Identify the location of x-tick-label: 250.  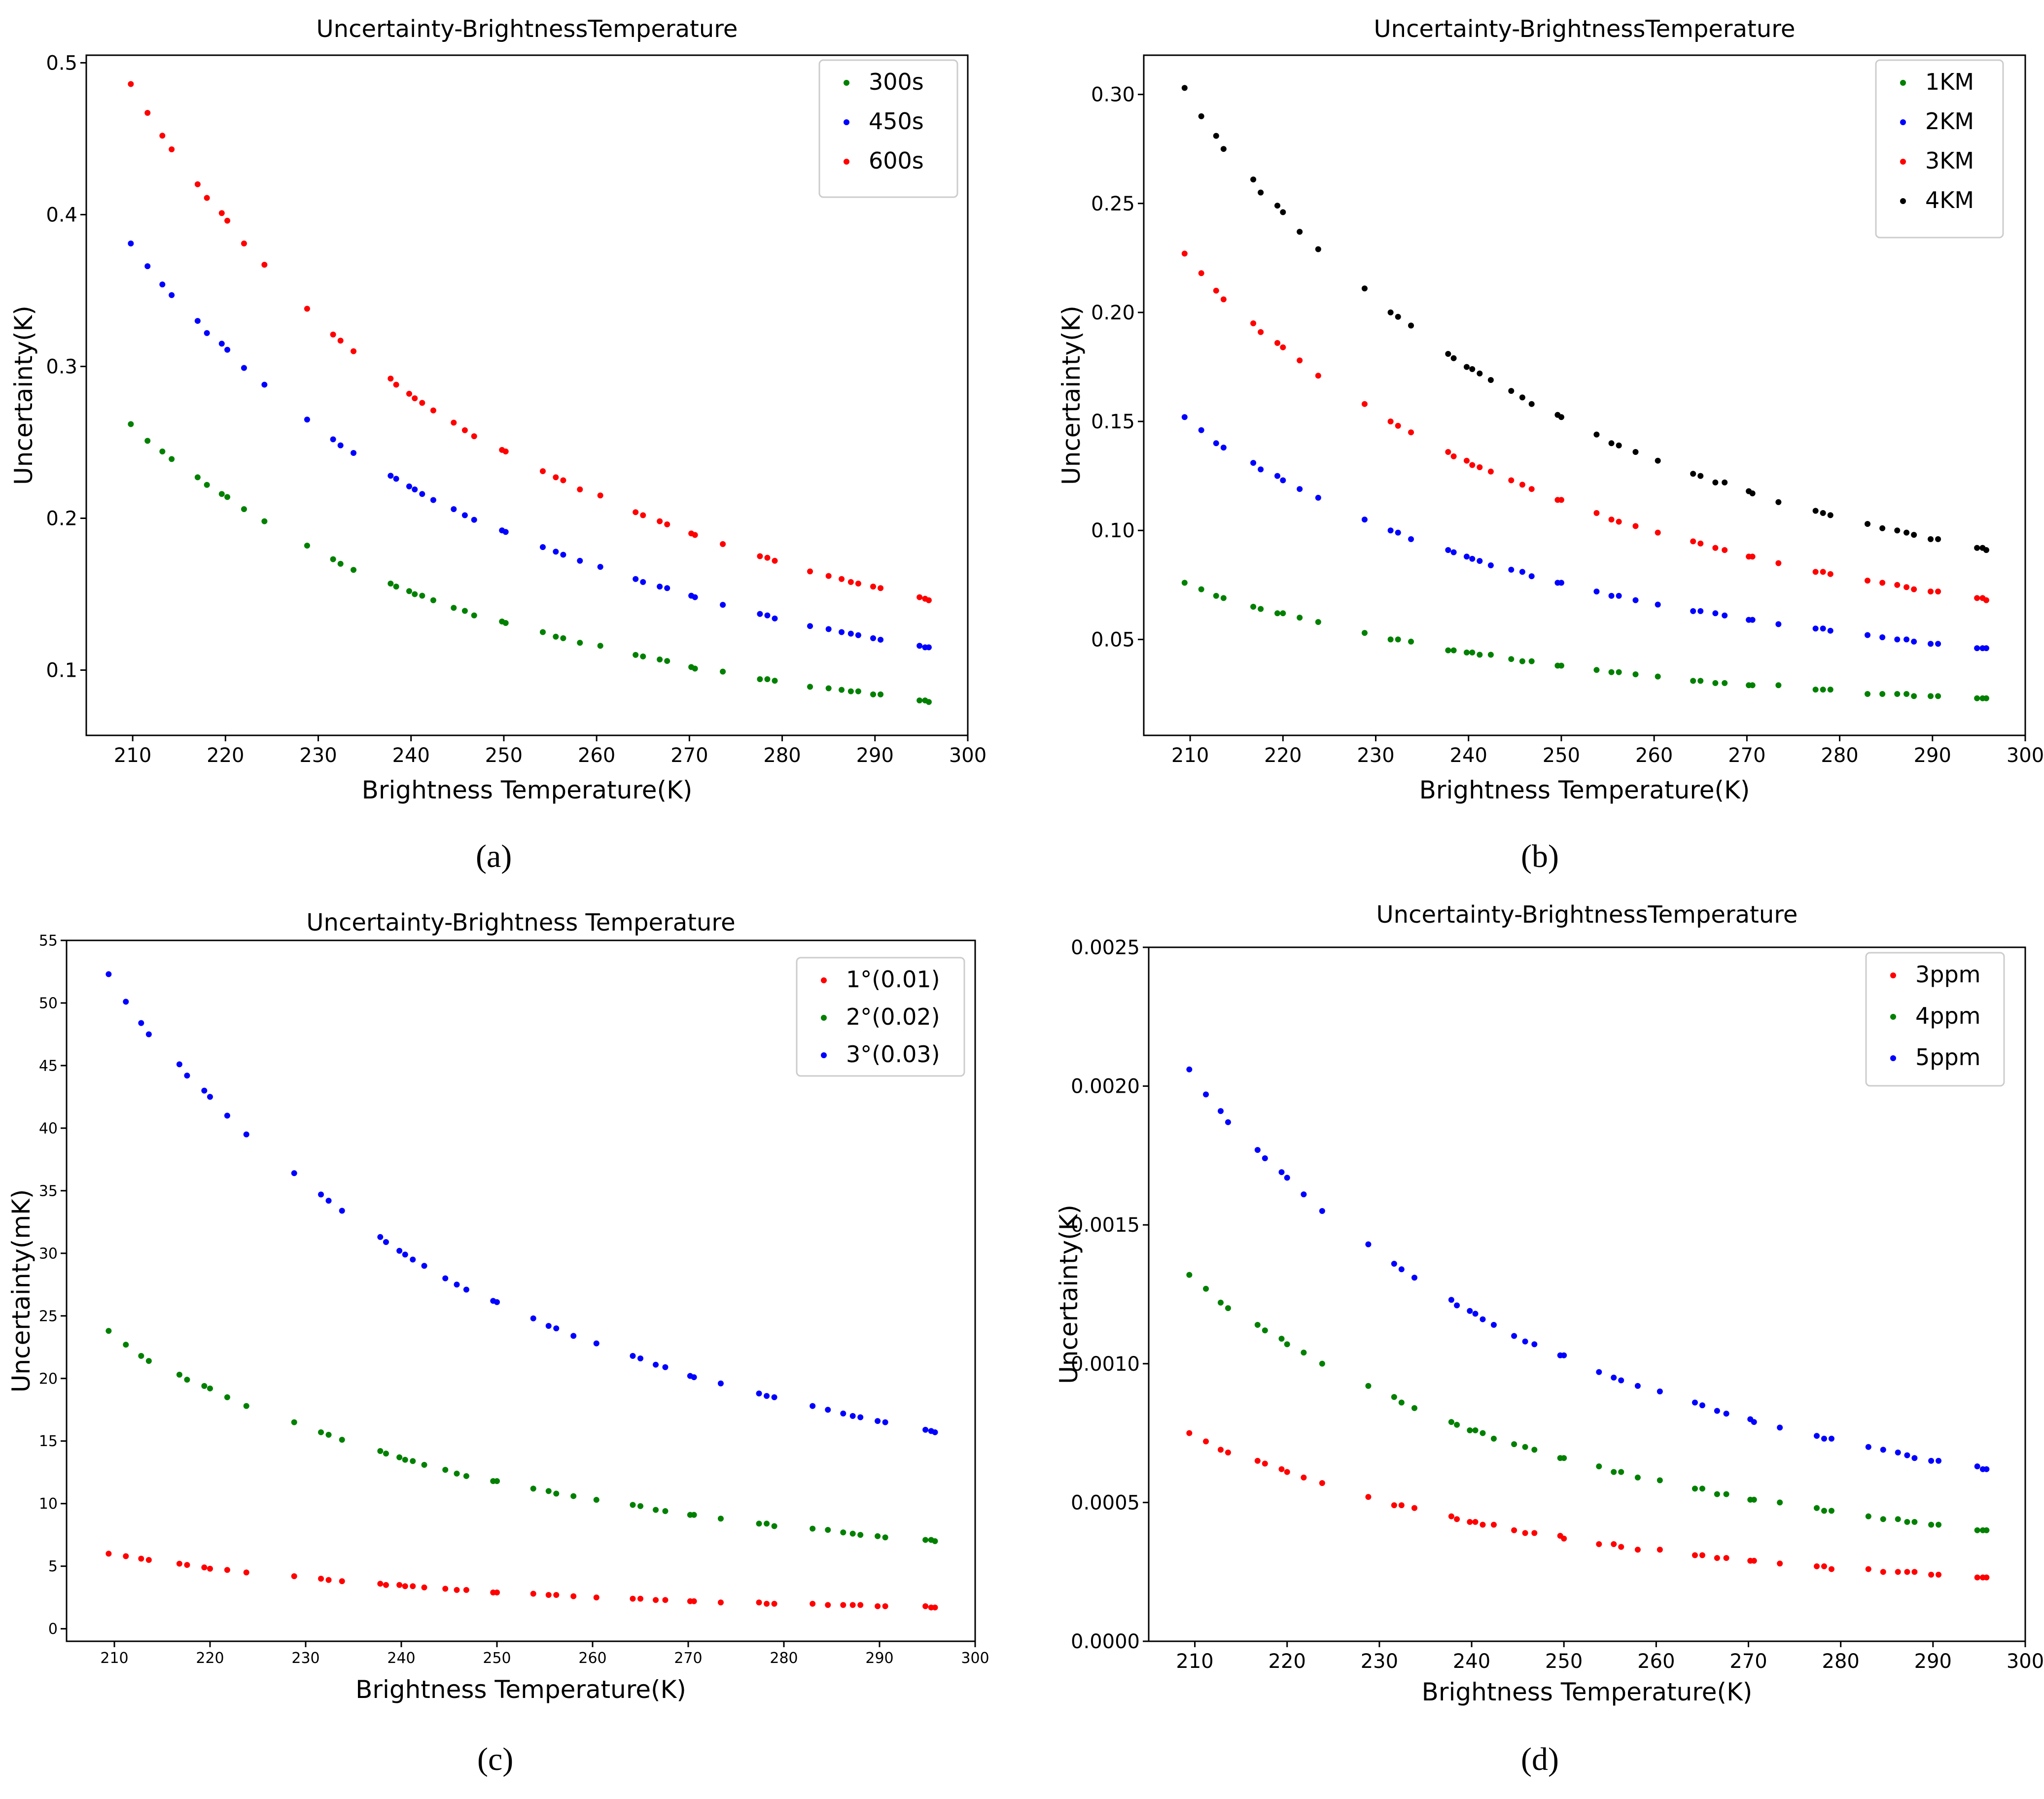
(504, 755).